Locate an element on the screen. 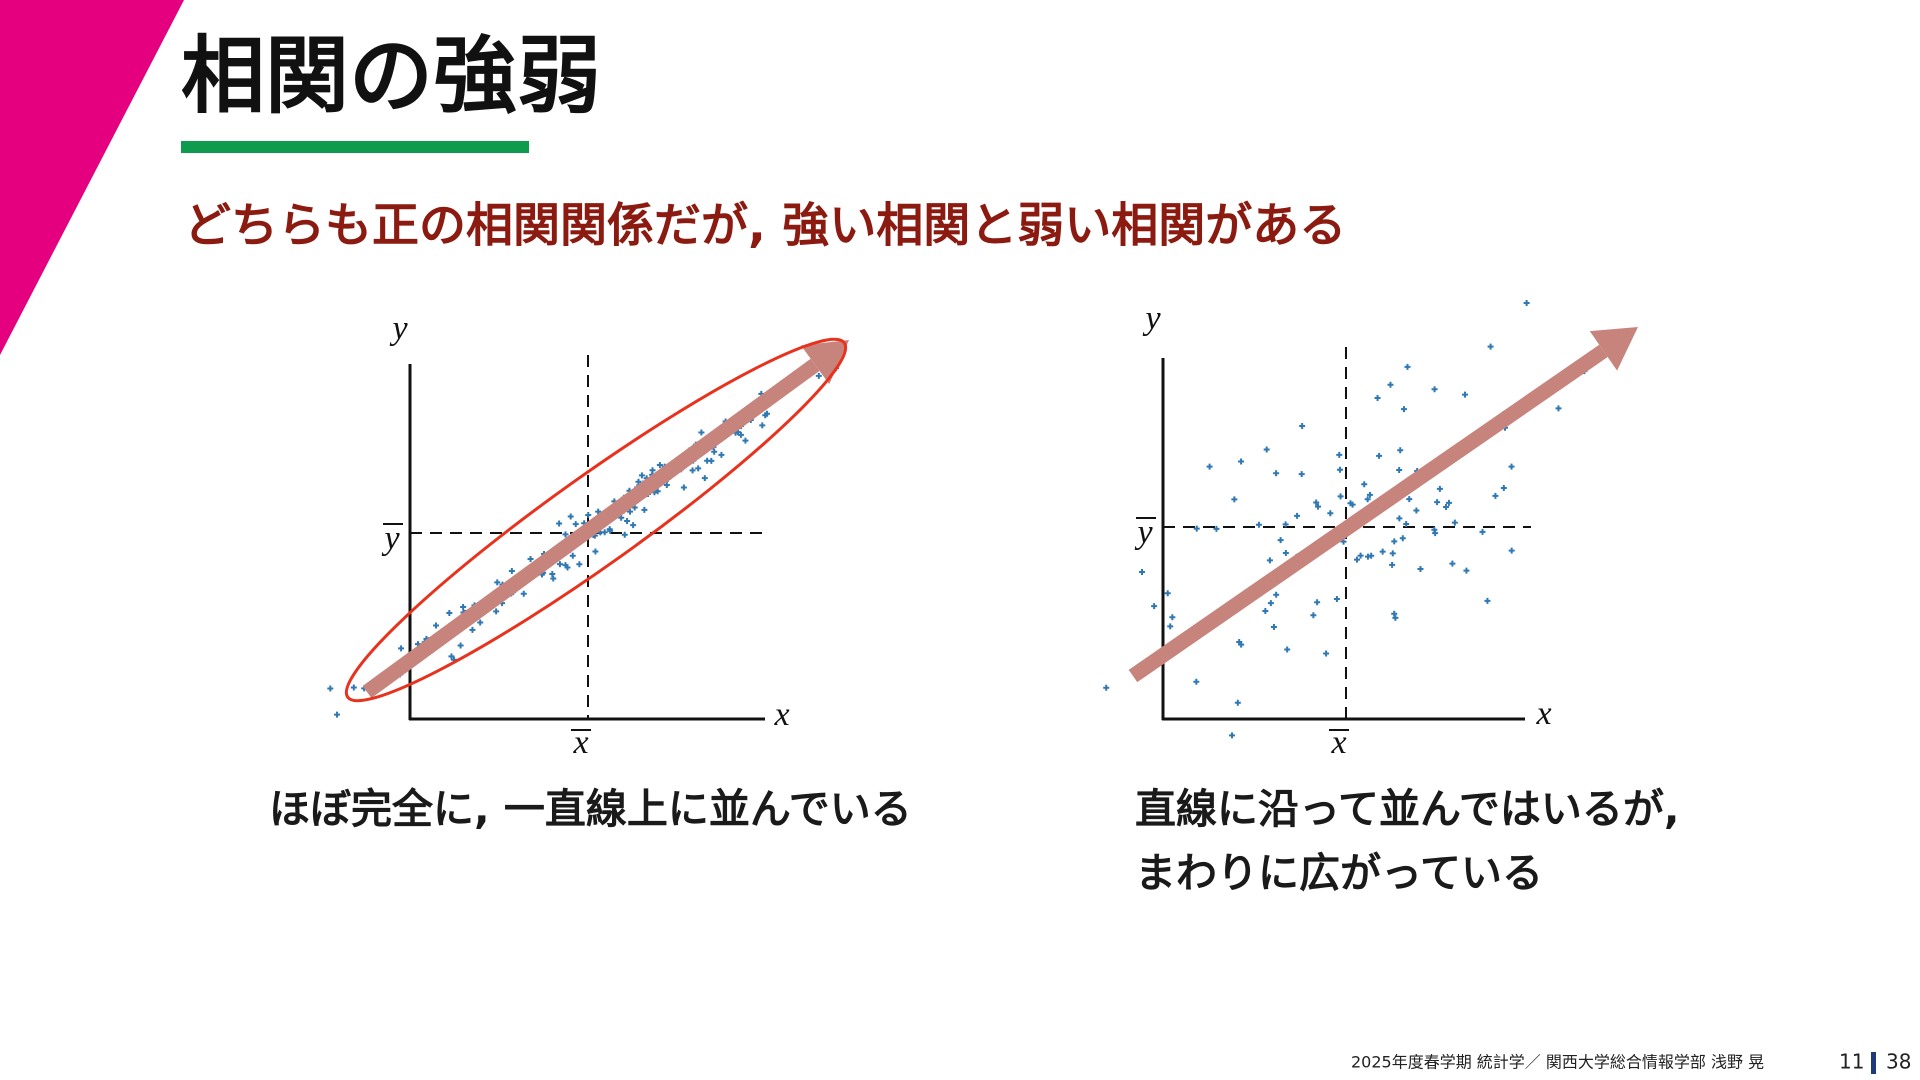  footer-course: 2025年度春学期 統計学／ 関西大学総合情報学部 浅野 晃 is located at coordinates (1557, 1062).